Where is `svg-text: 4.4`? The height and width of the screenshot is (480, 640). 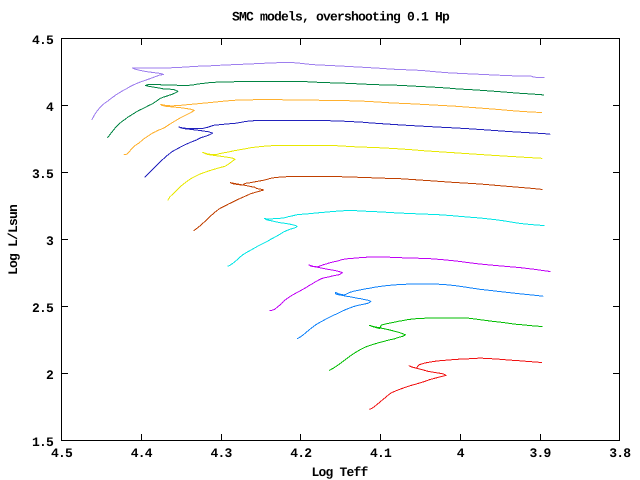
svg-text: 4.4 is located at coordinates (142, 453).